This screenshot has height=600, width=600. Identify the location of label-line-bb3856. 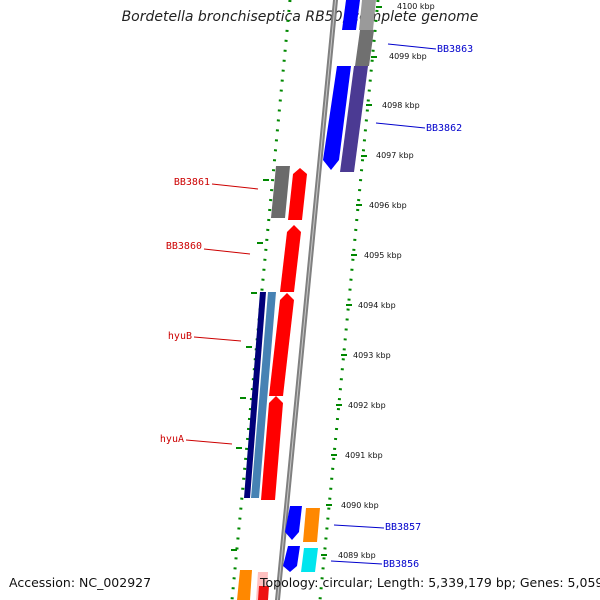
(356, 562).